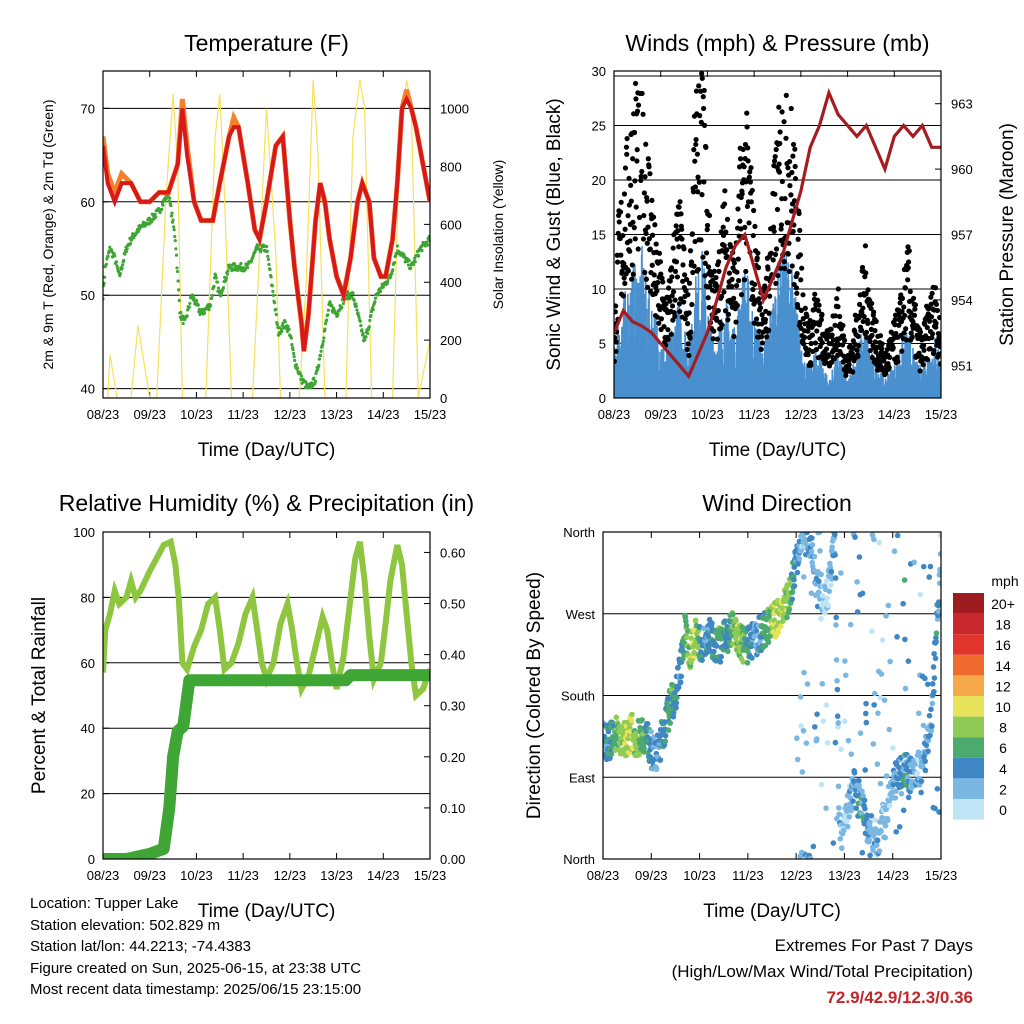  I want to click on extremes-values: 72.9/42.9/12.3/0.36, so click(899, 997).